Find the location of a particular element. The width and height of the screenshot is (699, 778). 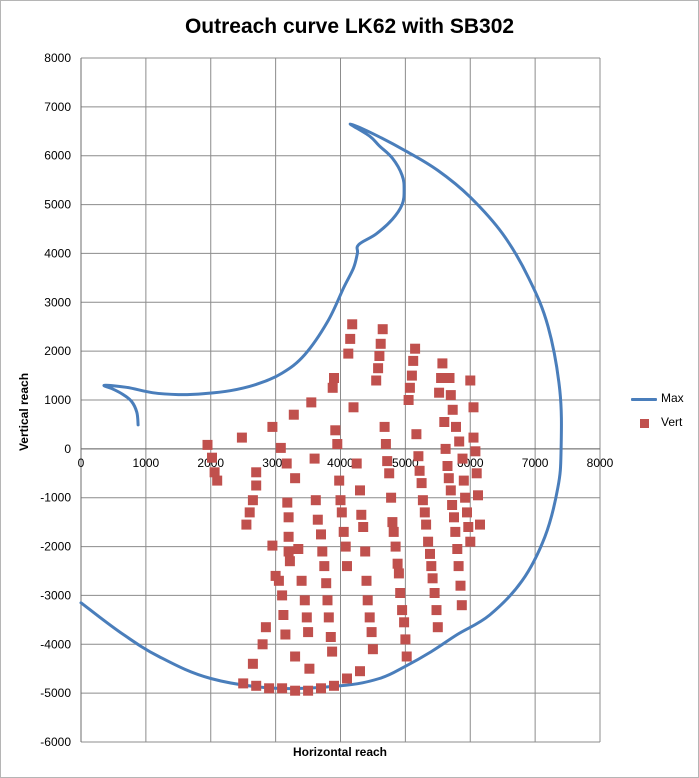

x-tick-label: 4000 is located at coordinates (340, 463).